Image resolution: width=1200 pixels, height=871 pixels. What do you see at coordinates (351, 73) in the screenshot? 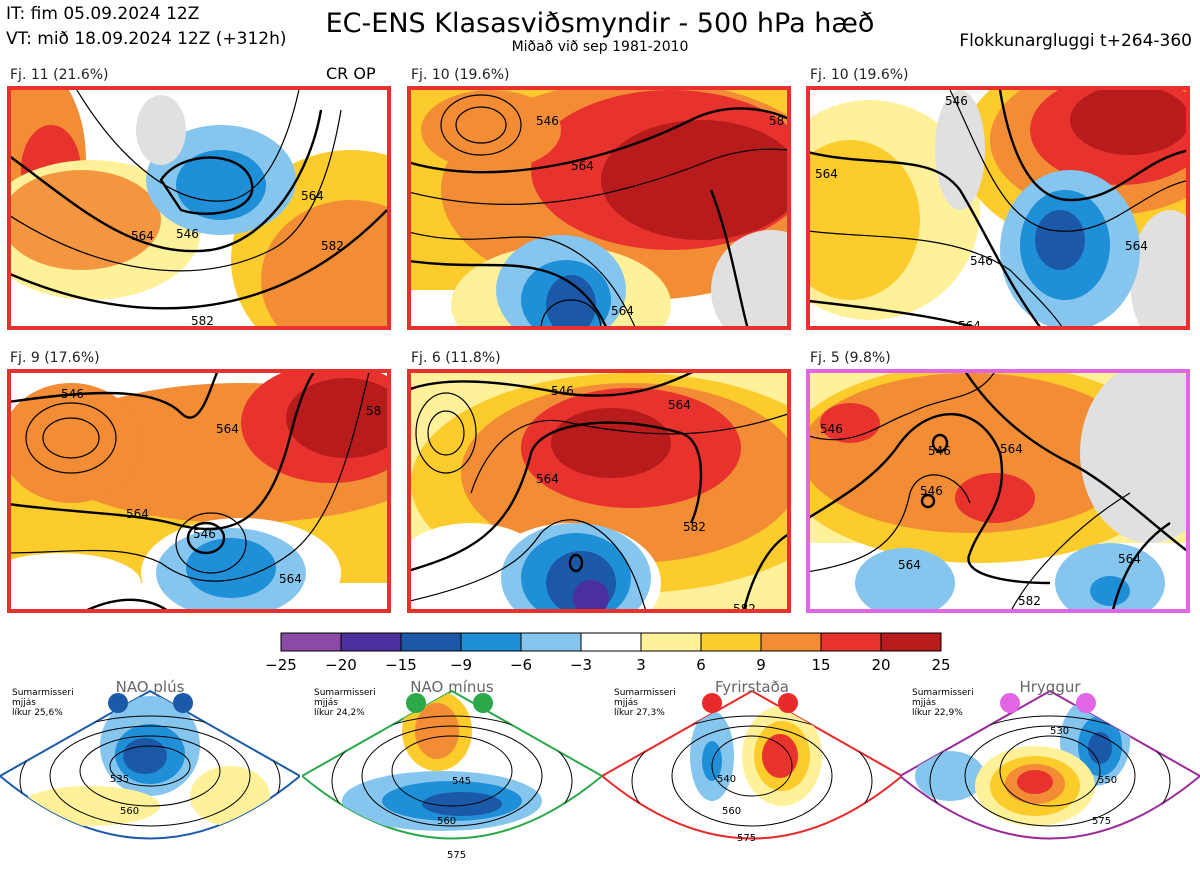
I see `panel-tag: CR OP` at bounding box center [351, 73].